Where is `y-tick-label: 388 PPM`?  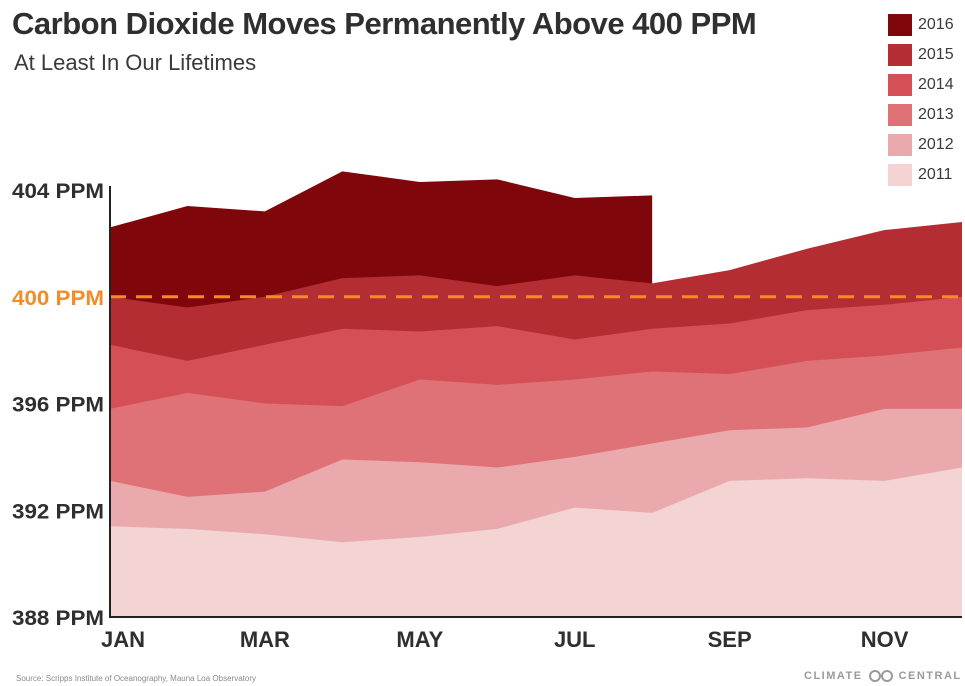 y-tick-label: 388 PPM is located at coordinates (58, 618).